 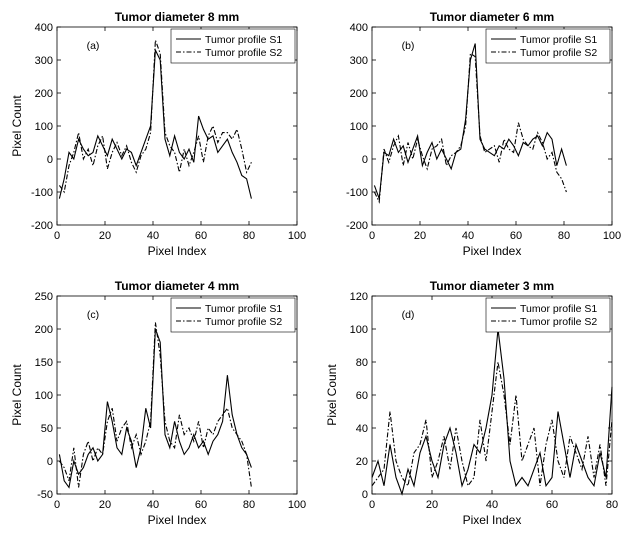 I want to click on annotation: (d), so click(x=408, y=315).